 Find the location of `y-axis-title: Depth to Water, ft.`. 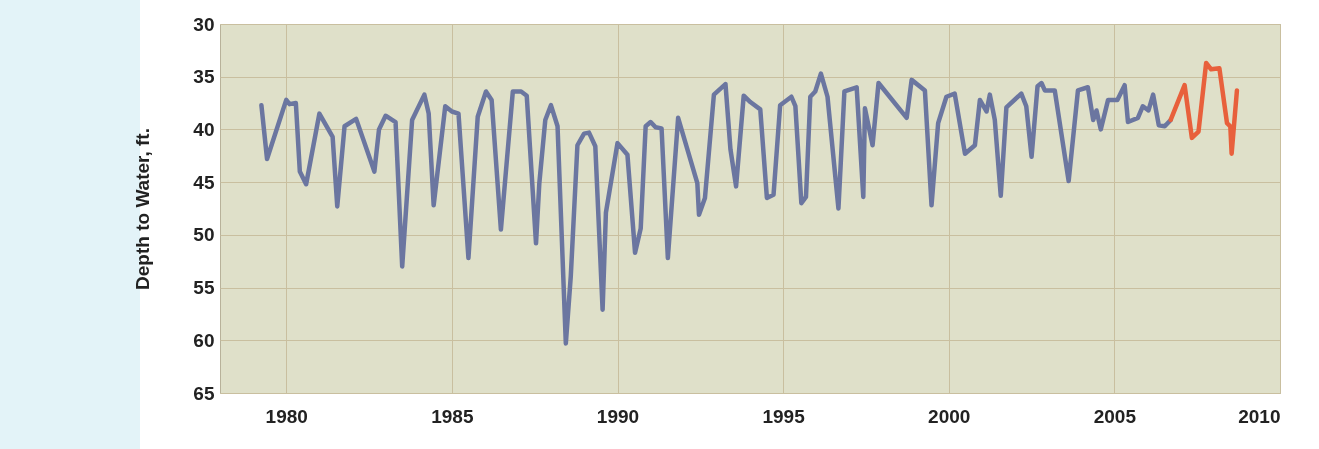

y-axis-title: Depth to Water, ft. is located at coordinates (143, 209).